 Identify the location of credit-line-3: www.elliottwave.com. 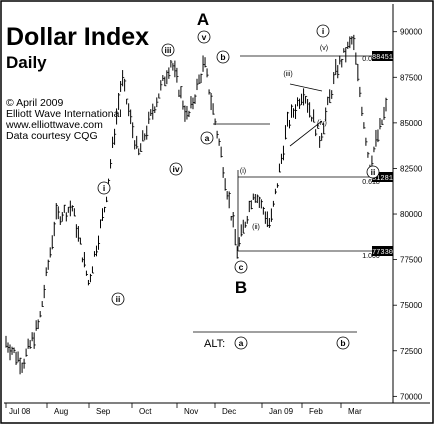
(54, 125).